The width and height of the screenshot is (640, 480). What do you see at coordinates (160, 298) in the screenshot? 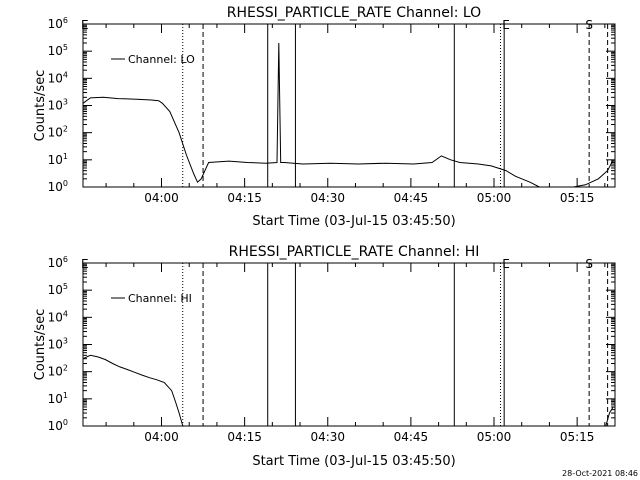
I see `legend-label: Channel: HI` at bounding box center [160, 298].